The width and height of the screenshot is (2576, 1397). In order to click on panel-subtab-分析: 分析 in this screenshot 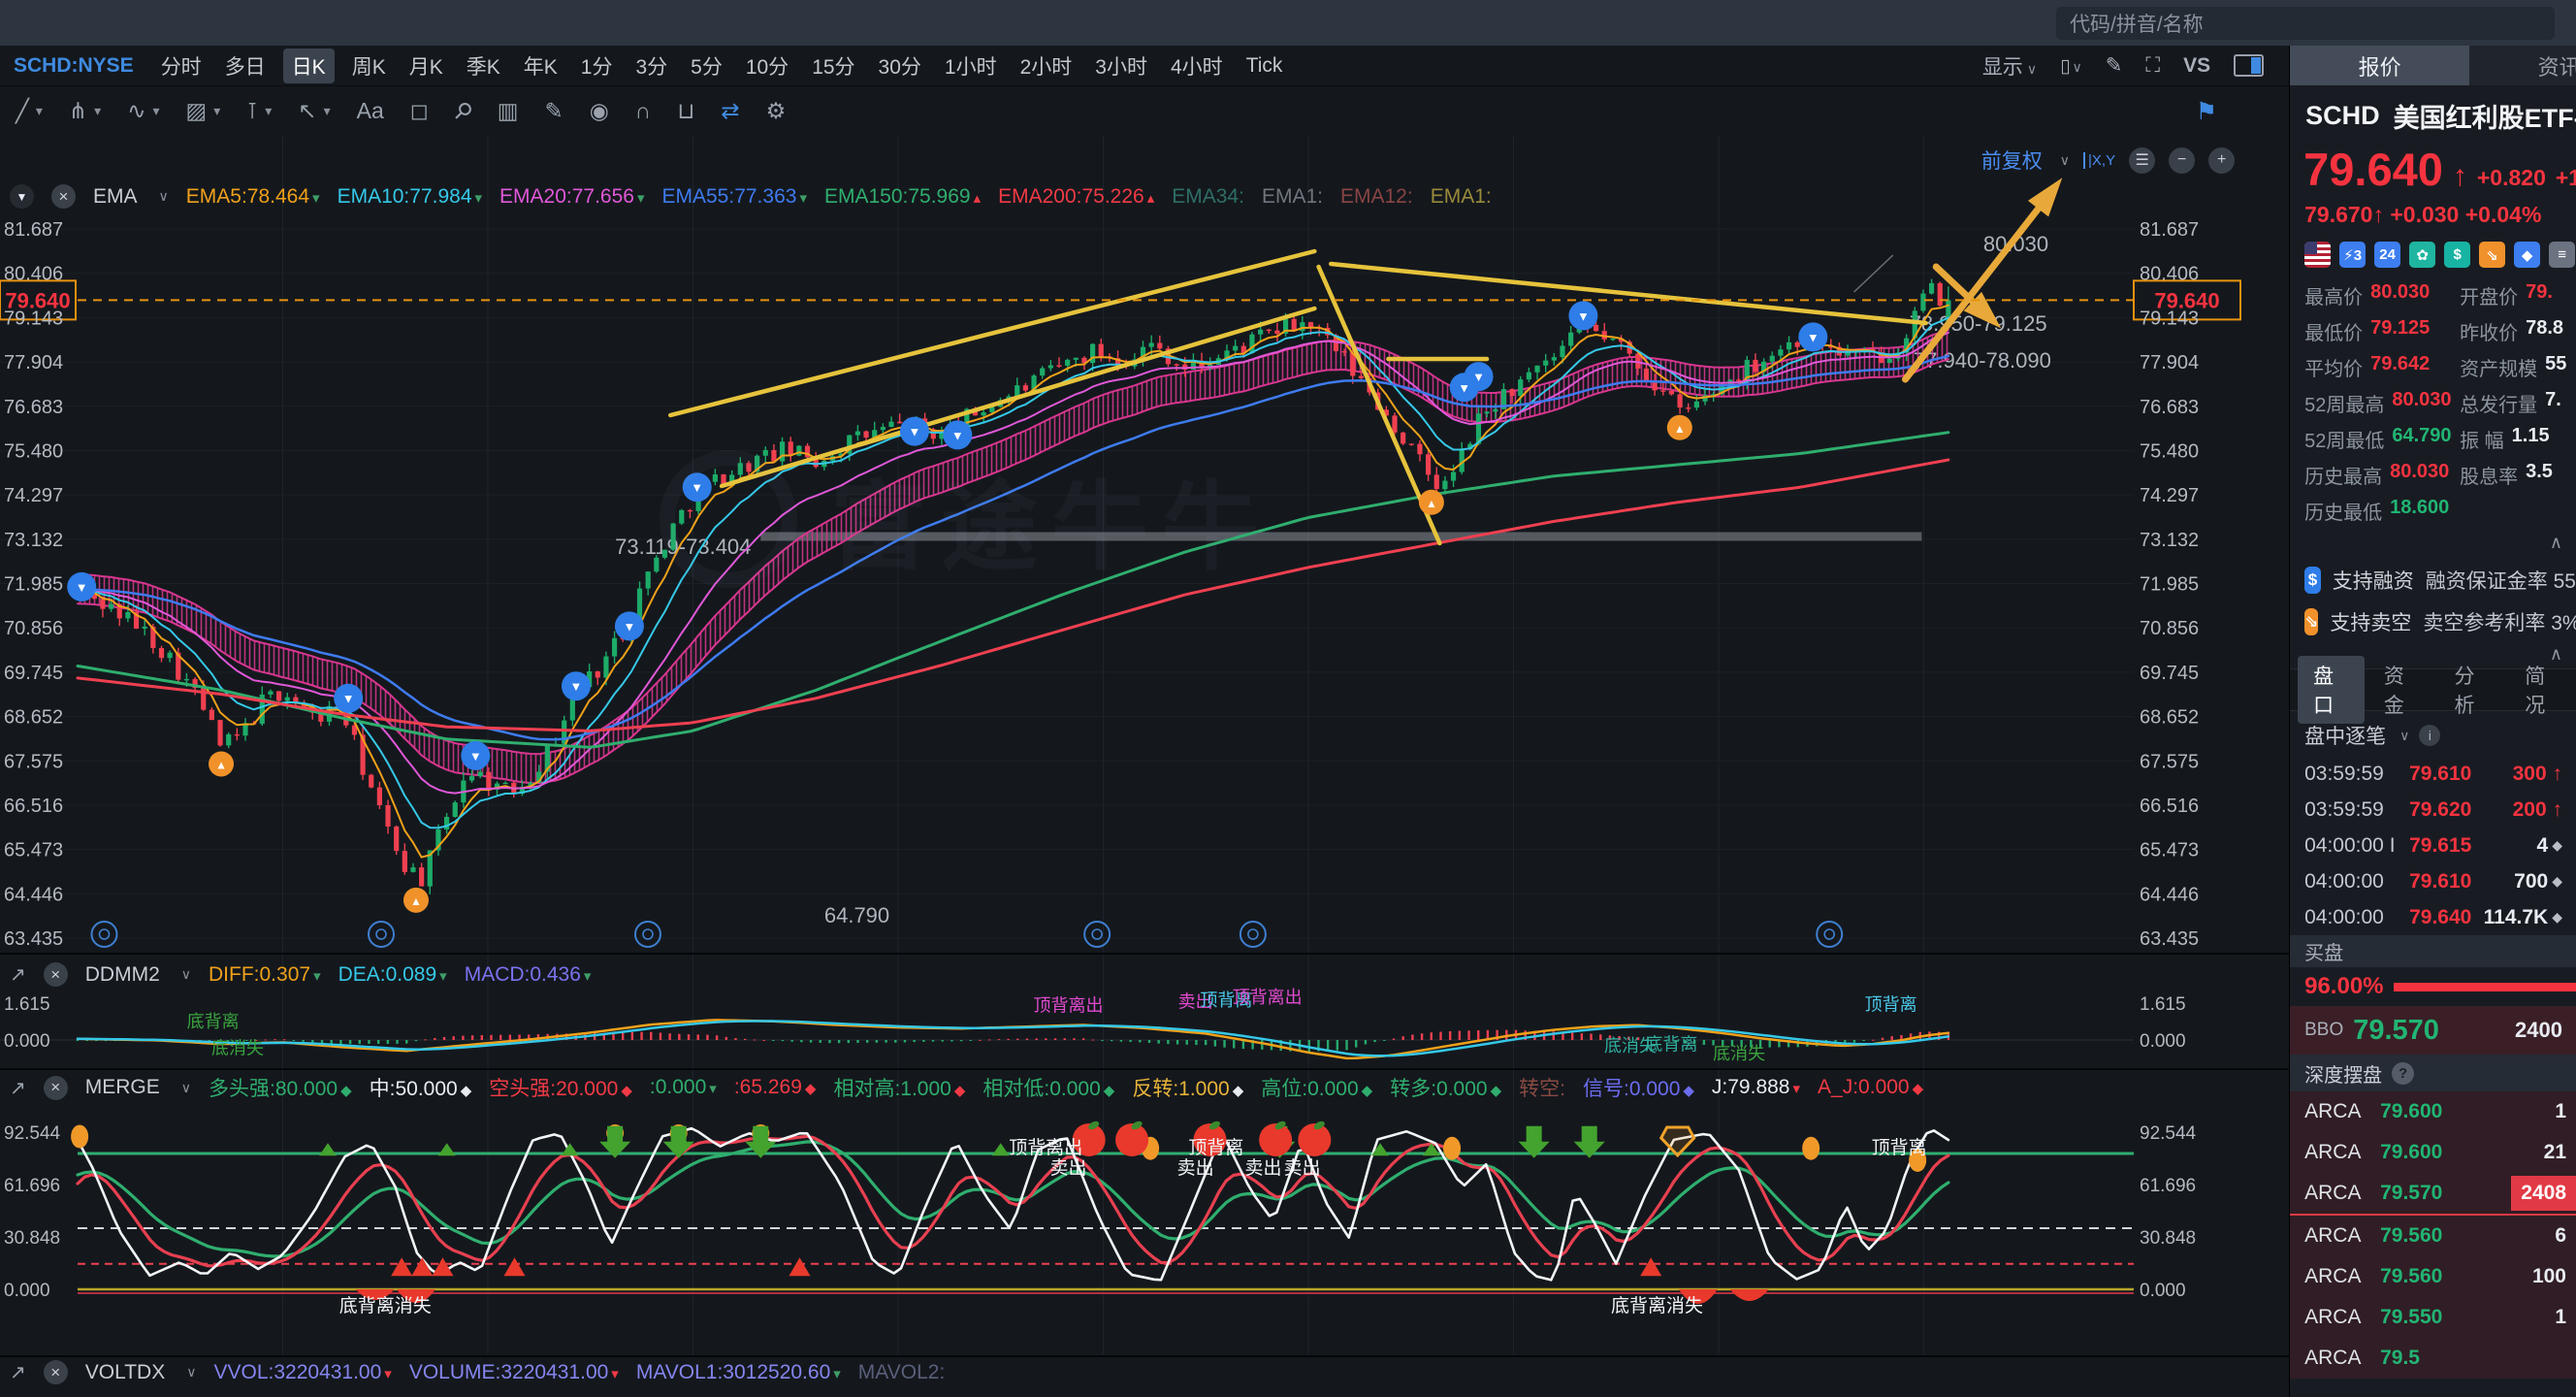, I will do `click(2464, 691)`.